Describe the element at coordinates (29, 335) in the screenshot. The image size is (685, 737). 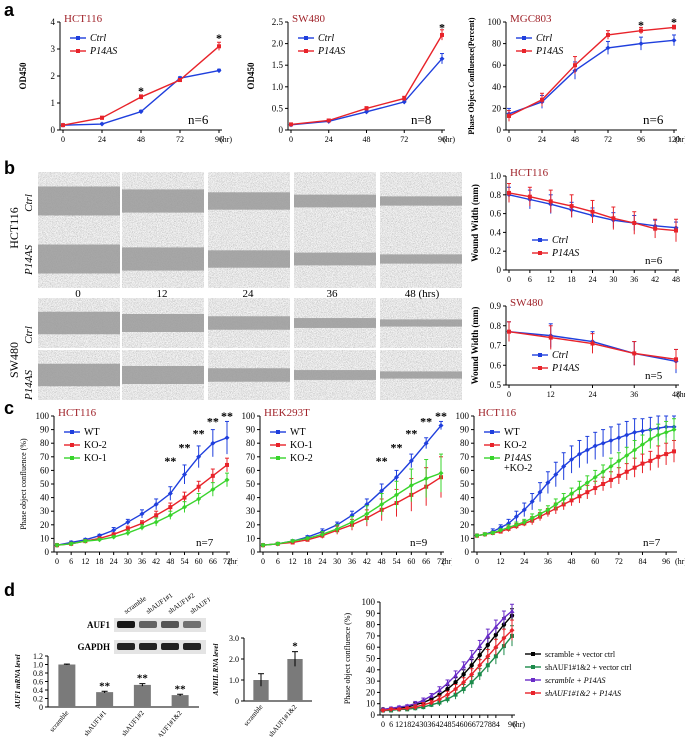
I see `row-label-sw480-ctrl: Ctrl` at that location.